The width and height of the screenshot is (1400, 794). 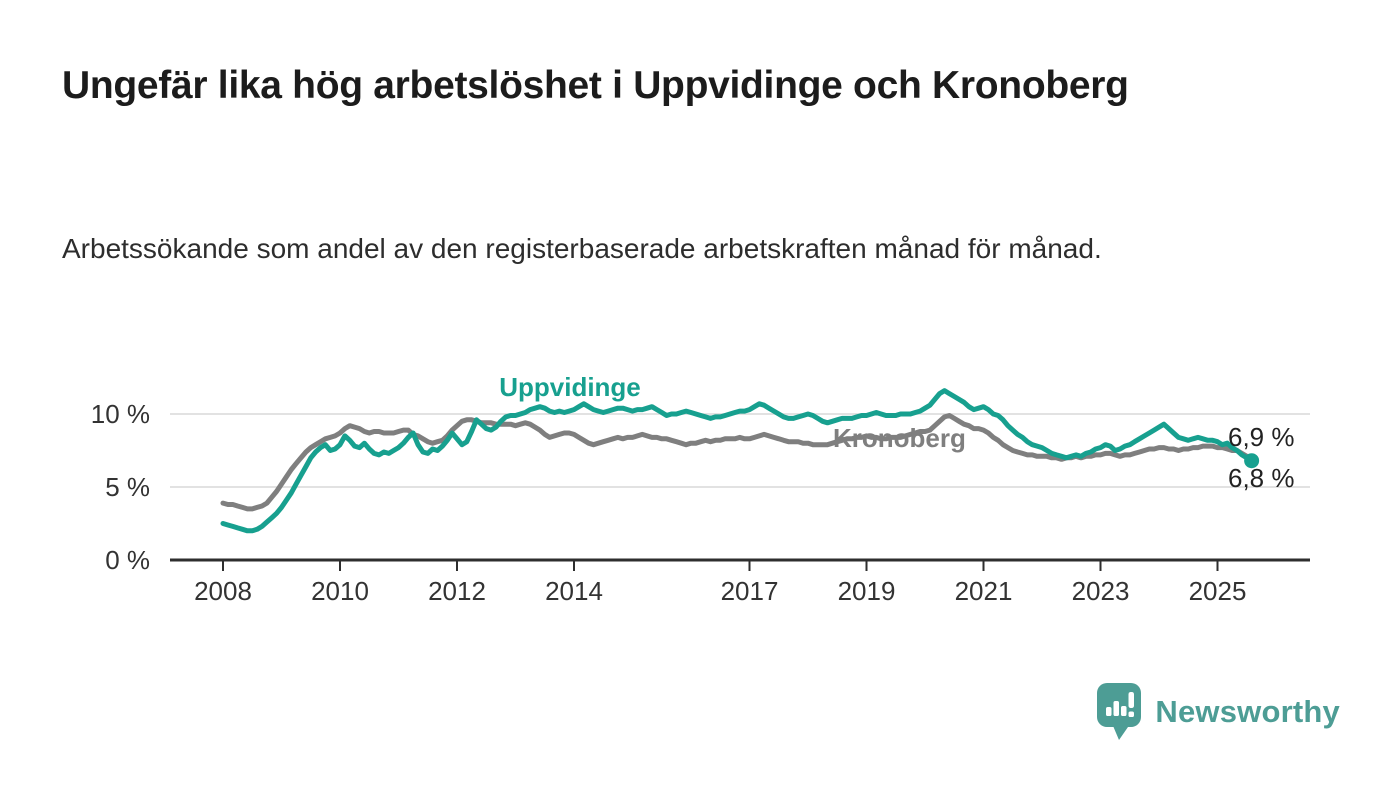 I want to click on x-axis-label: 2017, so click(x=750, y=591).